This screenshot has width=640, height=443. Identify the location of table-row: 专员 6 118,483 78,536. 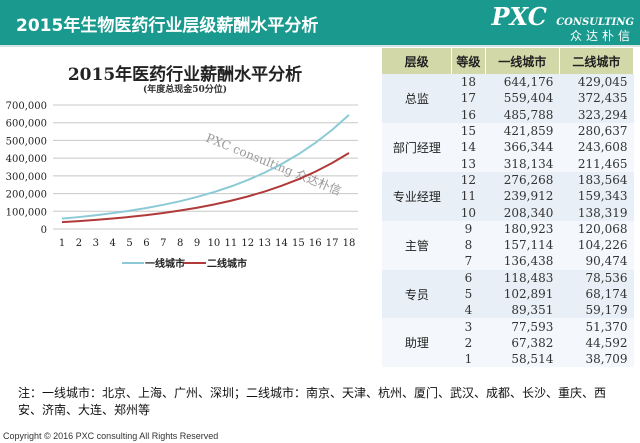
(508, 294).